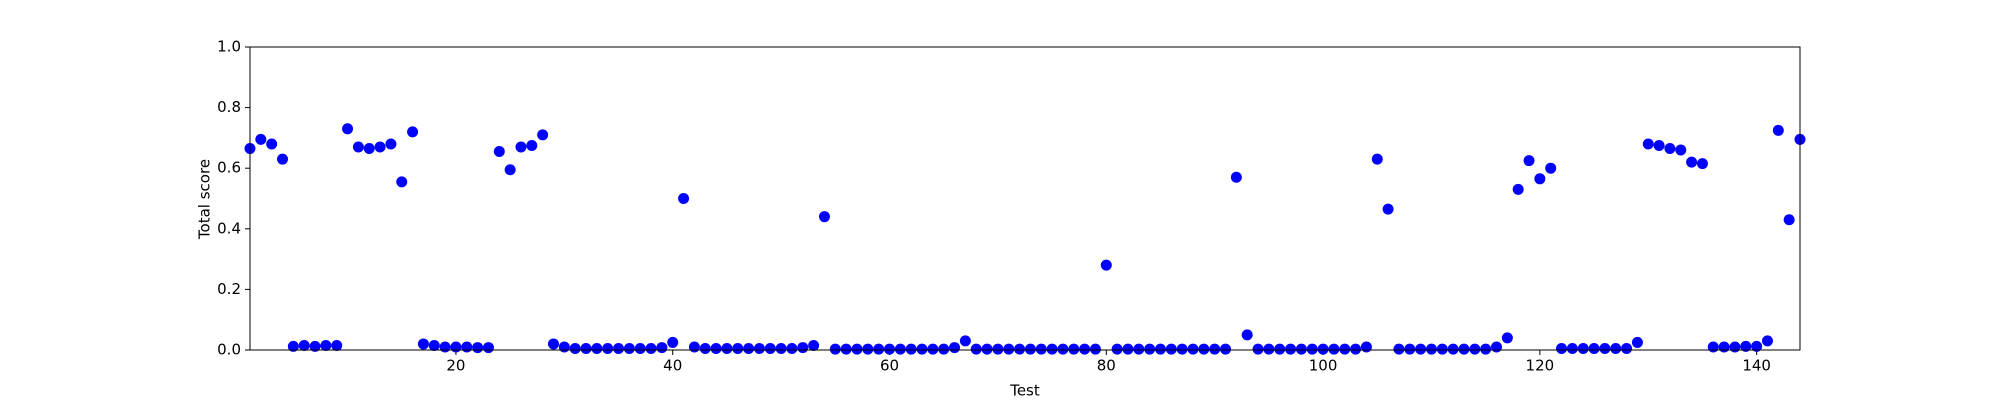  I want to click on x-axis-label: Test, so click(1024, 391).